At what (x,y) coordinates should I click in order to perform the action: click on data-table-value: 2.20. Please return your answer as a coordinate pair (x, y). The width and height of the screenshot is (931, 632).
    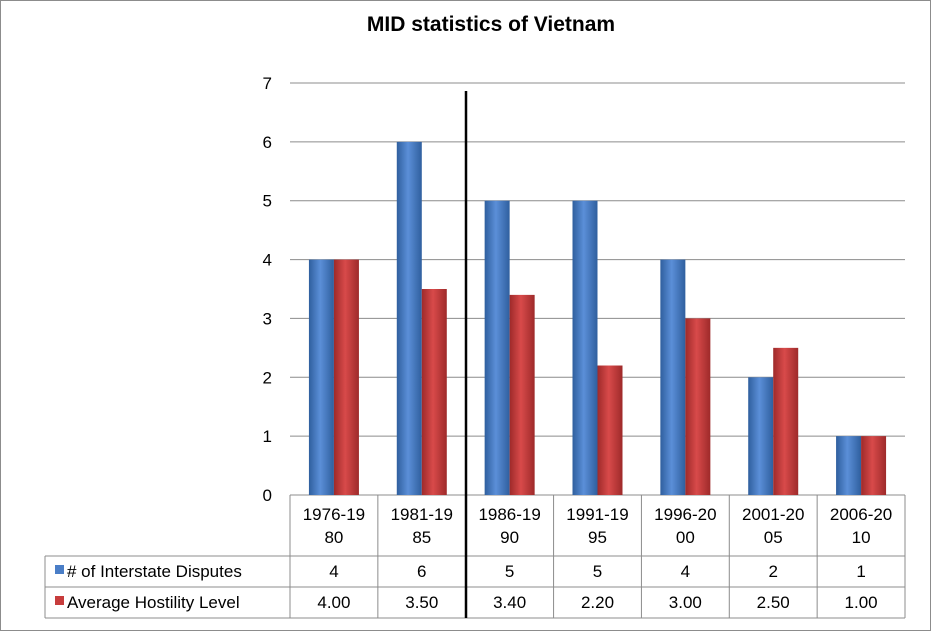
    Looking at the image, I should click on (597, 602).